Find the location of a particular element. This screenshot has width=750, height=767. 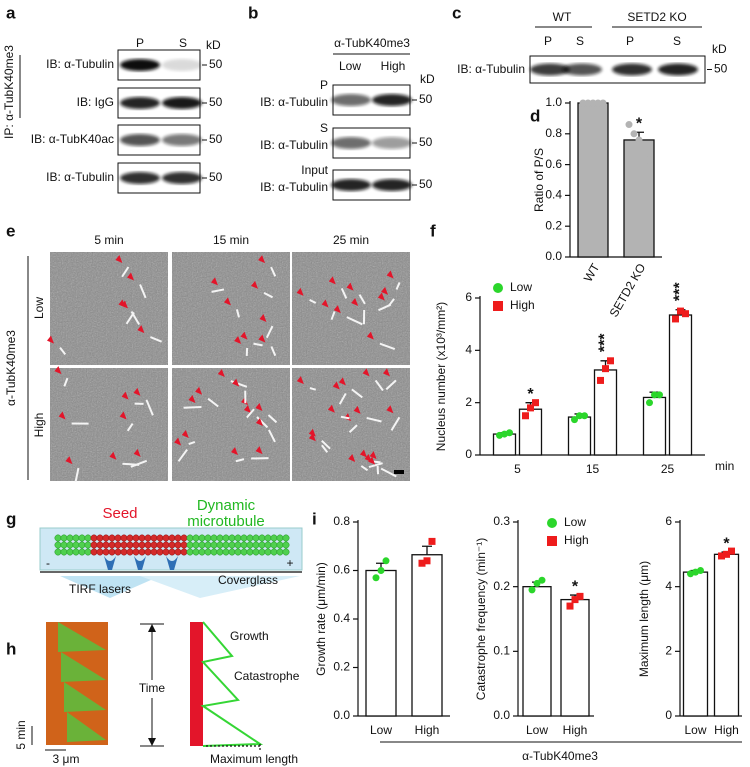

y-tick-label: 0.1 is located at coordinates (501, 651).